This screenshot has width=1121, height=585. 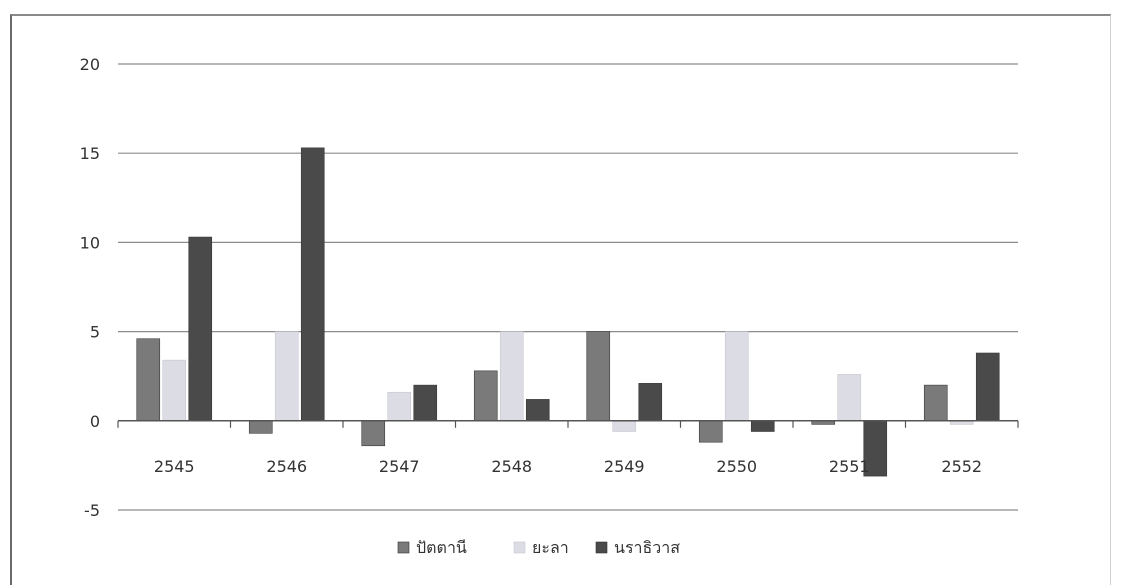 I want to click on y-axis-ticks: -5 0 5 10 15 20, so click(x=90, y=287).